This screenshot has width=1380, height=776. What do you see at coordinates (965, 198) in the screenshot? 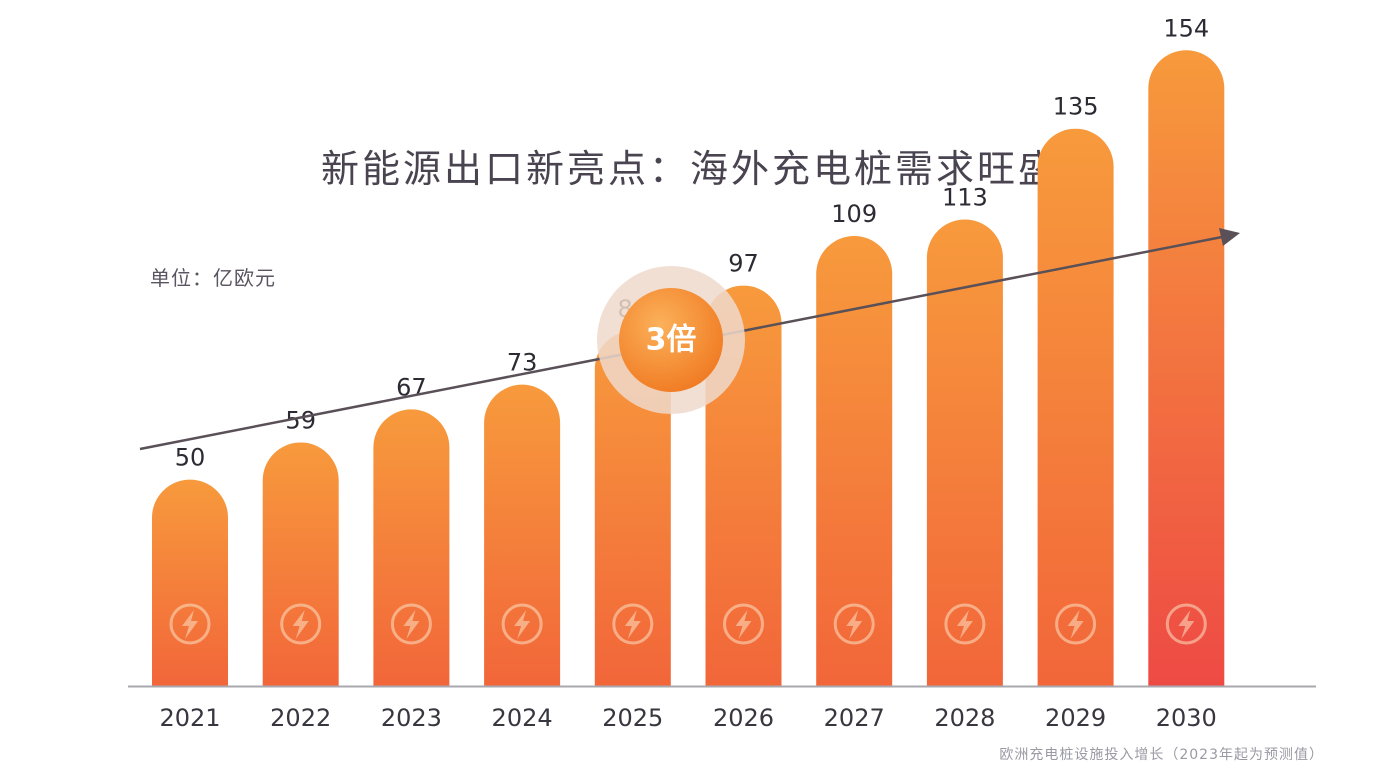
I see `value-label-2028: 113` at bounding box center [965, 198].